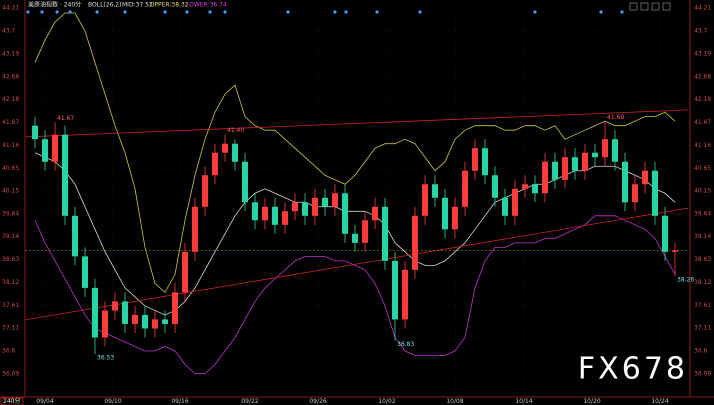 This screenshot has height=405, width=714. Describe the element at coordinates (54, 5) in the screenshot. I see `instrument: 美原油指数 · 240分` at that location.